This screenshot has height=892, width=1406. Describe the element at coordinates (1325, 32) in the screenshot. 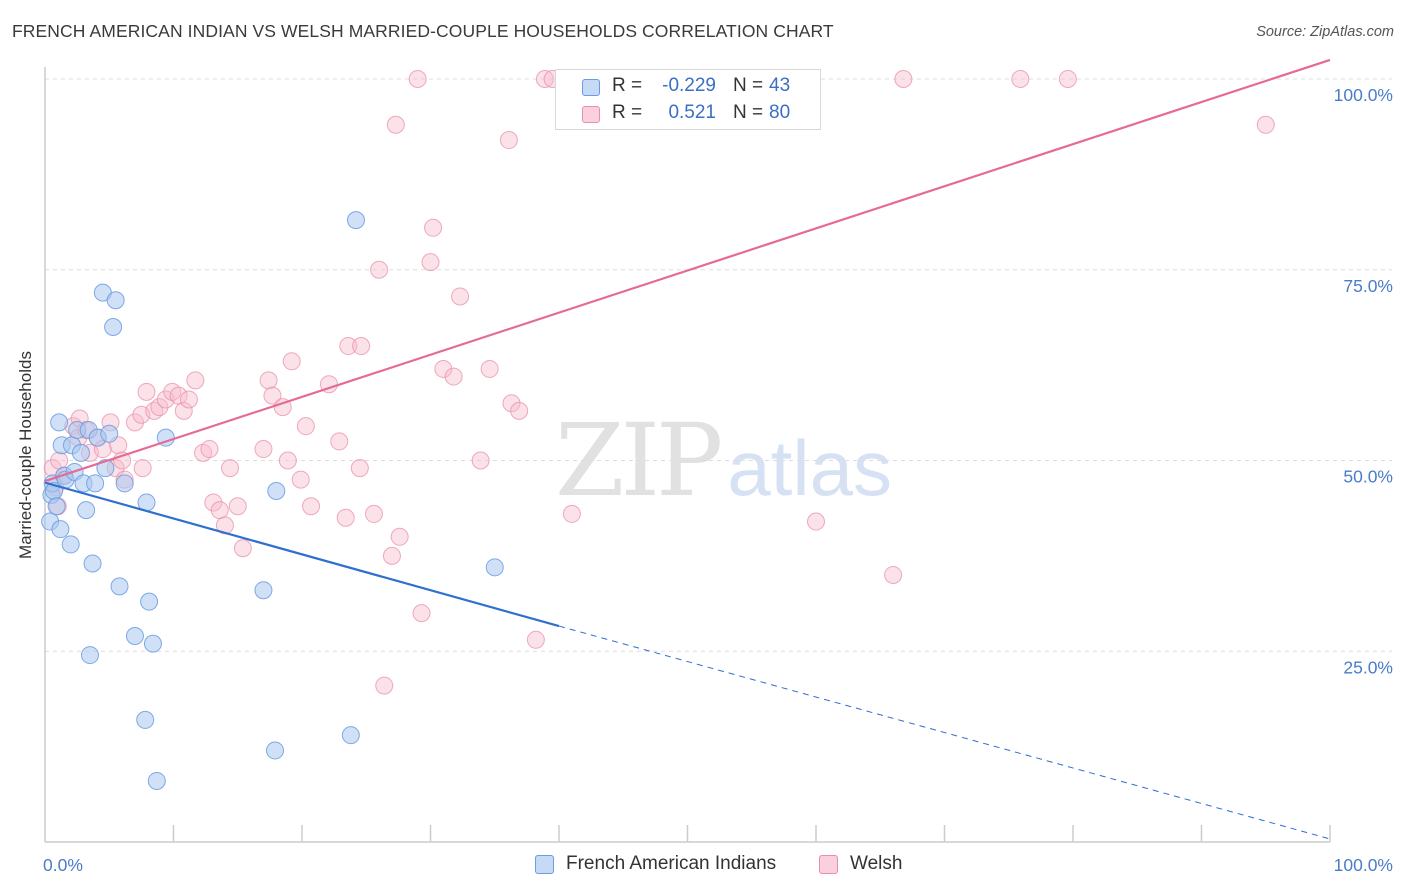

I see `source-credit: Source: ZipAtlas.com` at that location.